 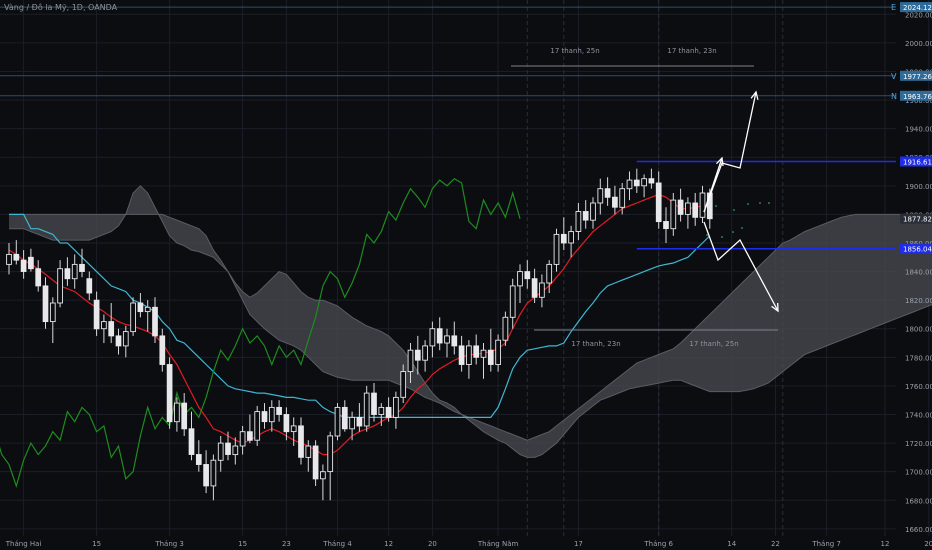 I want to click on level-tag: E, so click(x=893, y=7).